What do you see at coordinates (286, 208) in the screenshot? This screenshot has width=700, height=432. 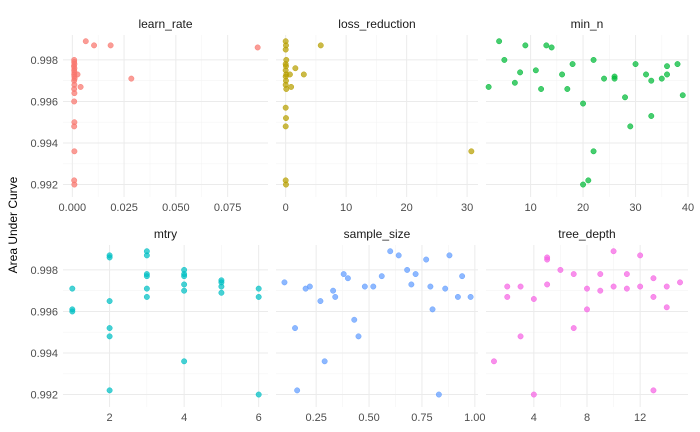 I see `x-tick-label: 0` at bounding box center [286, 208].